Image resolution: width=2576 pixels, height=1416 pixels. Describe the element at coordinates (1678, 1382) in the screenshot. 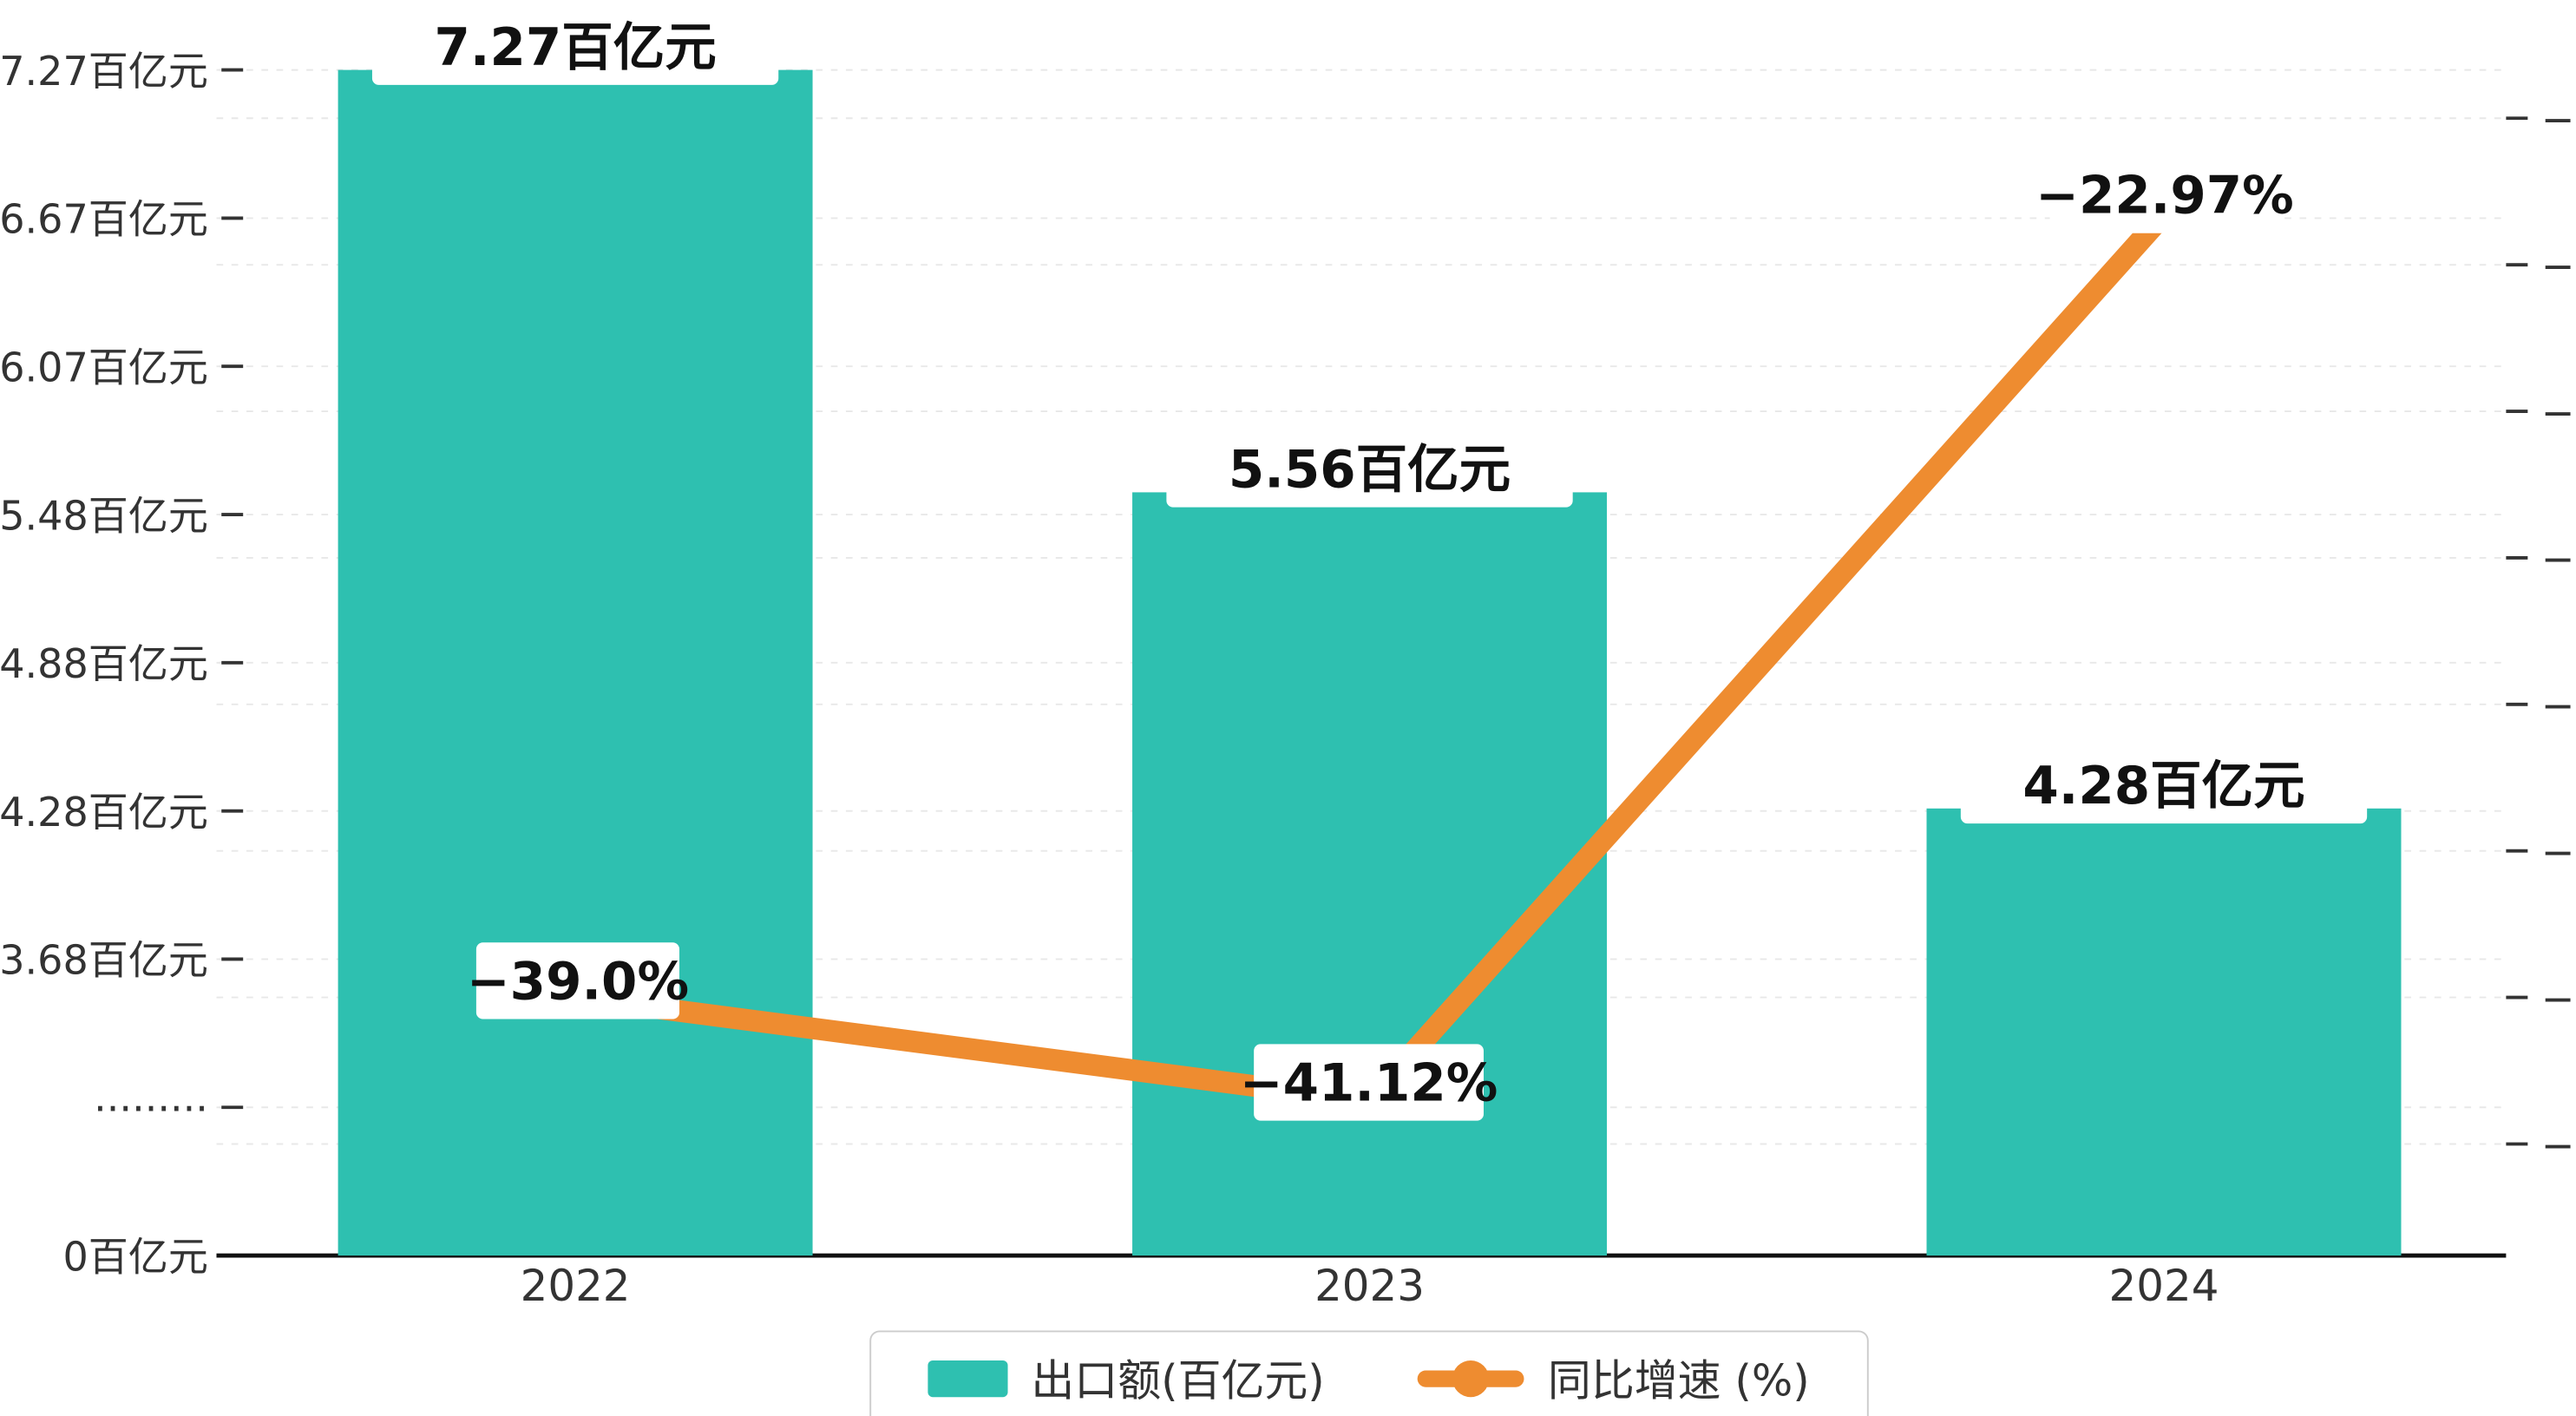

I see `legend-label-growth-rate: 同比增速 (%)` at that location.